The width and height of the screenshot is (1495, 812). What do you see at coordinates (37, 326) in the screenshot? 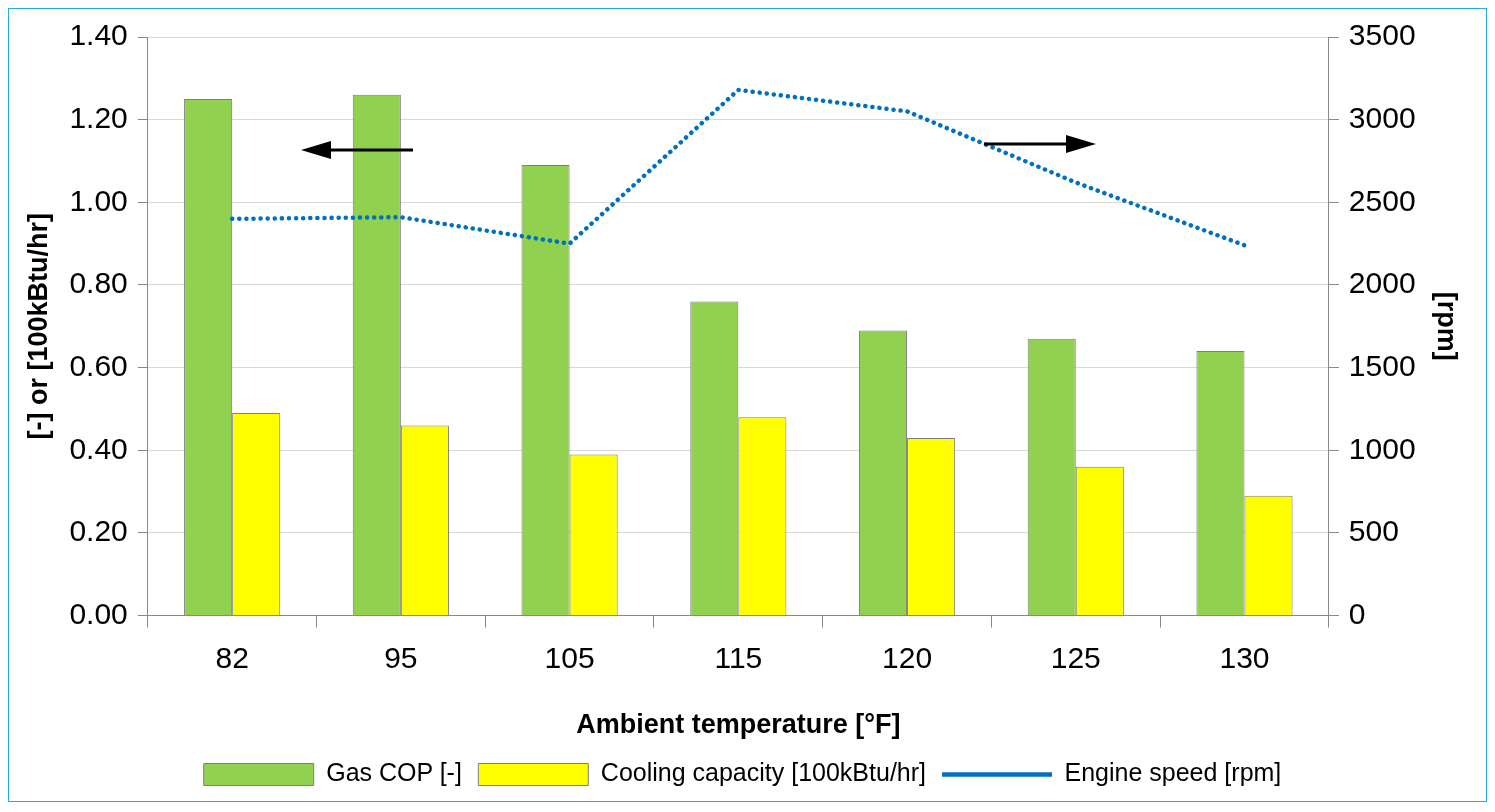
I see `y-axis-title: [-] or [100kBtu/hr]` at bounding box center [37, 326].